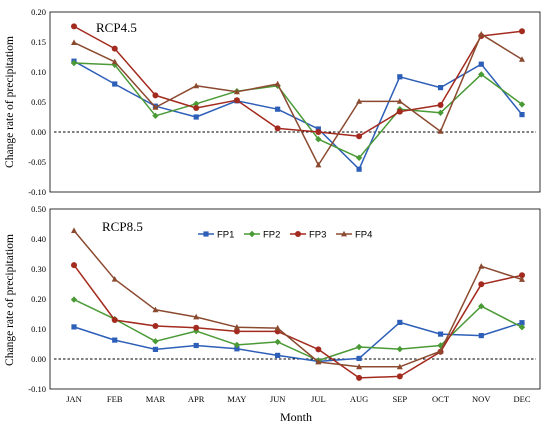 The height and width of the screenshot is (427, 550). What do you see at coordinates (236, 399) in the screenshot?
I see `x-tick-may: MAY` at bounding box center [236, 399].